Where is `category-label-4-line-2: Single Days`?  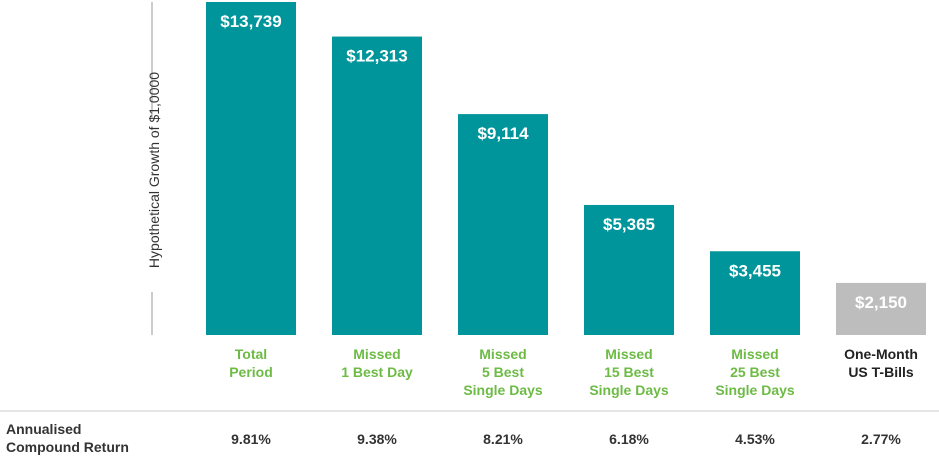
category-label-4-line-2: Single Days is located at coordinates (755, 390).